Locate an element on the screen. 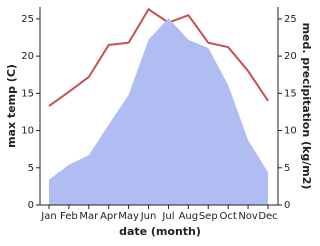 This screenshot has height=246, width=320. y-tick-label: 20 is located at coordinates (27, 56).